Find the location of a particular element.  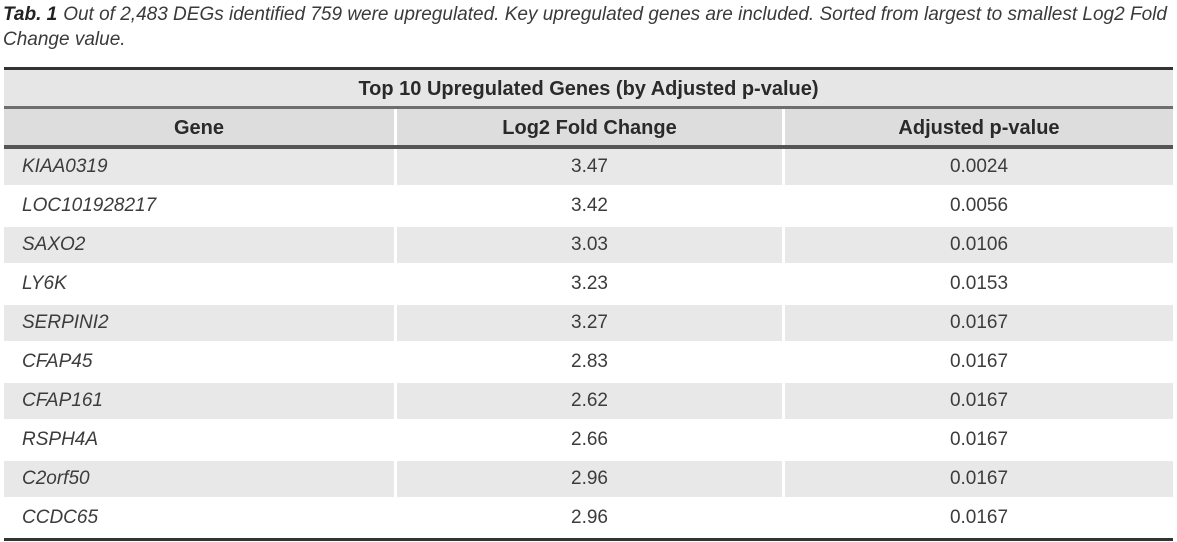

table-bottom-rule is located at coordinates (588, 539).